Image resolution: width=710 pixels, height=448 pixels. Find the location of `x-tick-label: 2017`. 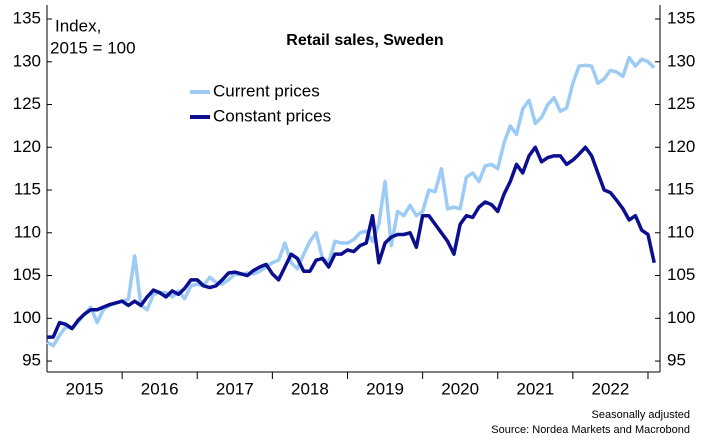

x-tick-label: 2017 is located at coordinates (235, 388).